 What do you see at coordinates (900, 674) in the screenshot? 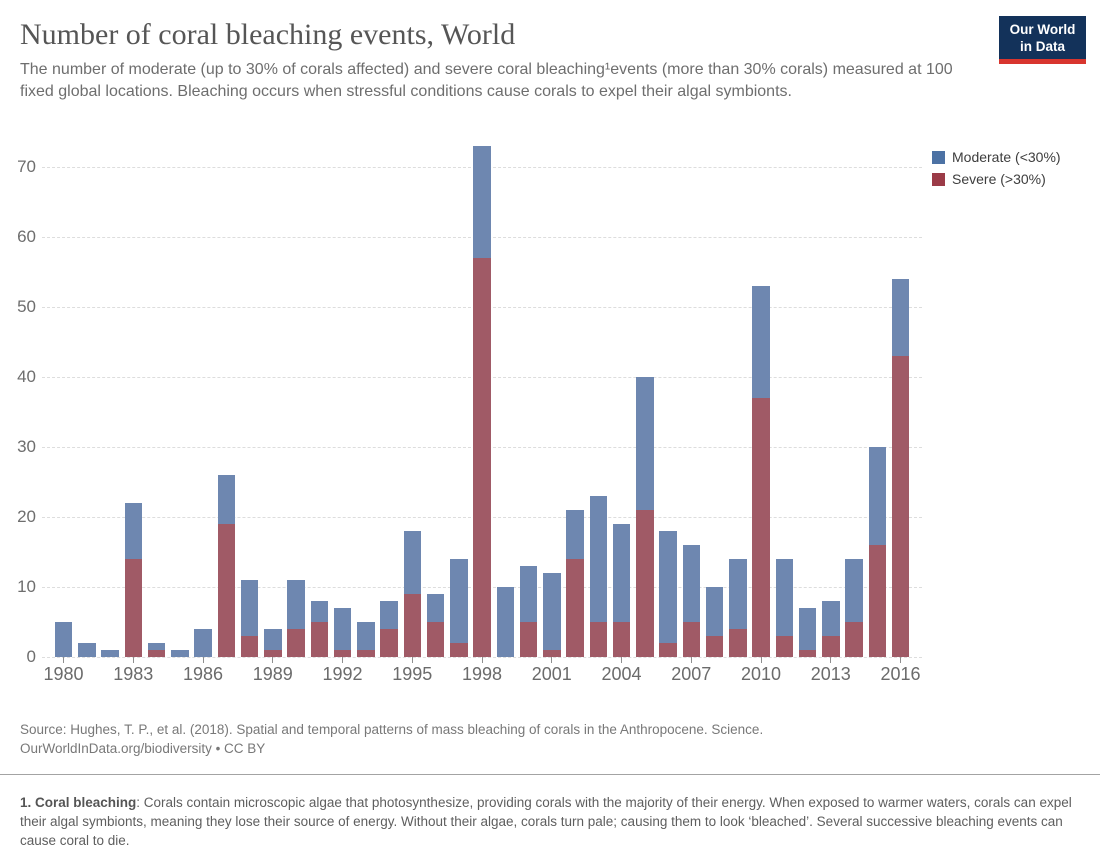
I see `x-tick-label: 2016` at bounding box center [900, 674].